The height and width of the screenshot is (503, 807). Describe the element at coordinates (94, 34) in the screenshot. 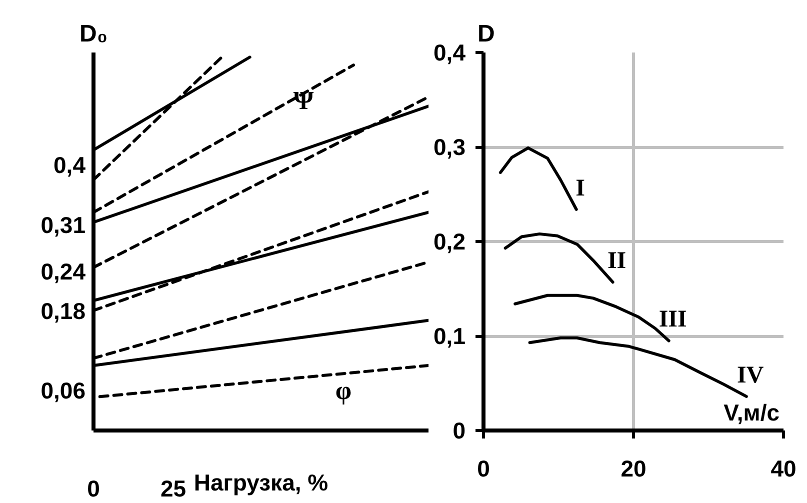

I see `y-axis-title: D₀` at that location.